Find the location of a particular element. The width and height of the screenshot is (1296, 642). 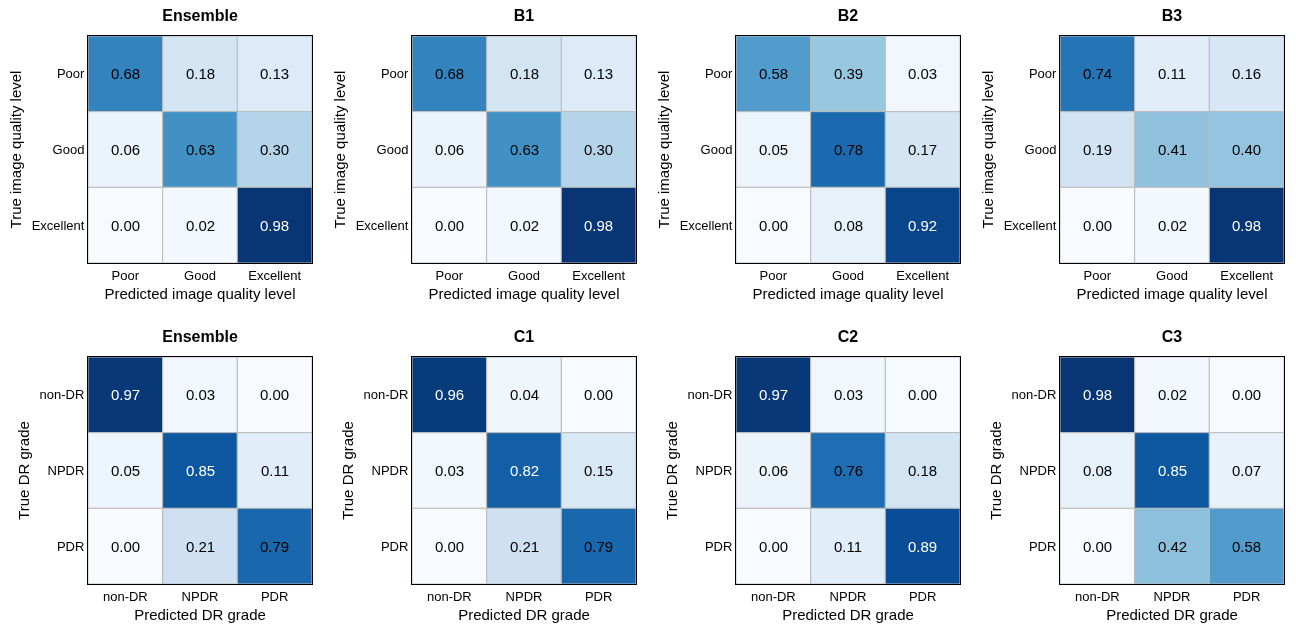

data-label: 0.07 is located at coordinates (1247, 470).